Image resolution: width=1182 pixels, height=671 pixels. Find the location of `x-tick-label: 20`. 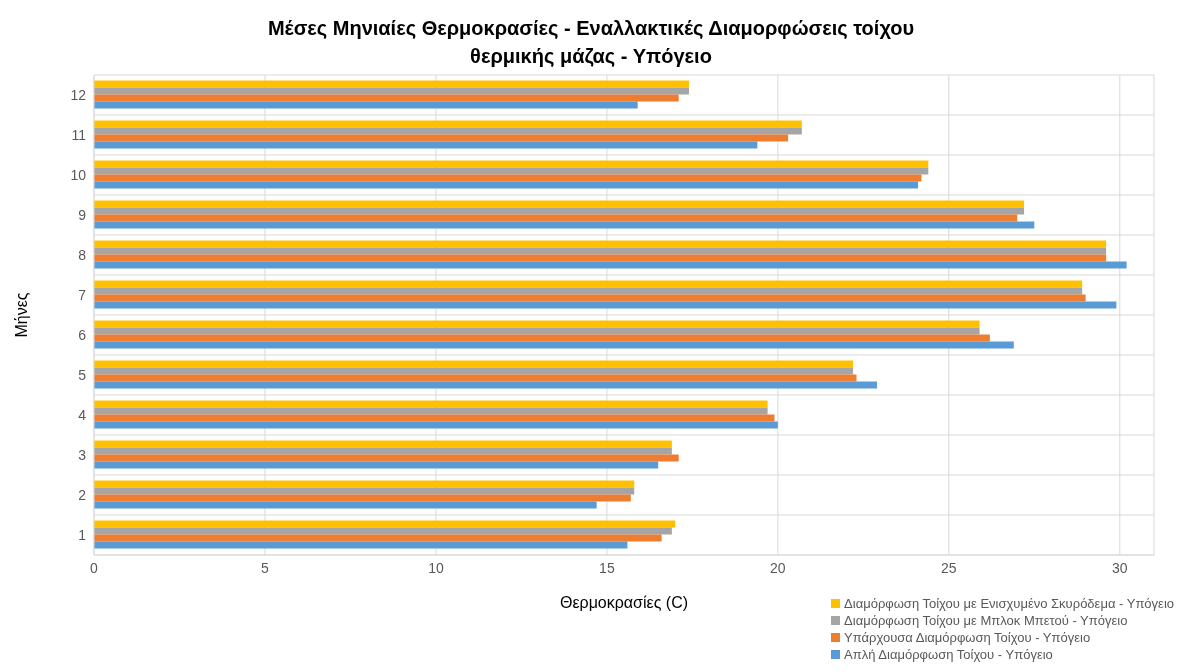

x-tick-label: 20 is located at coordinates (778, 567).